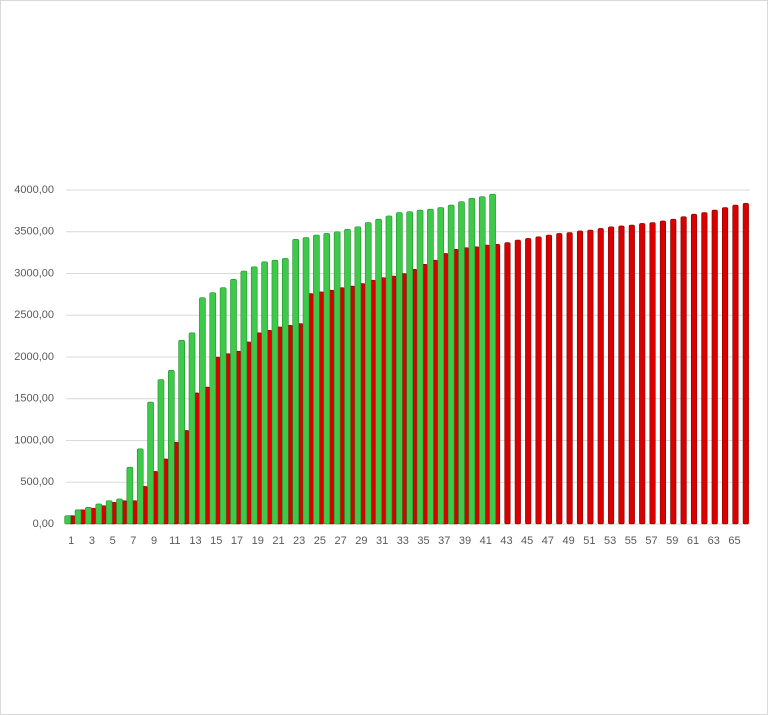  What do you see at coordinates (34, 357) in the screenshot?
I see `y-tick-label: 2000,00` at bounding box center [34, 357].